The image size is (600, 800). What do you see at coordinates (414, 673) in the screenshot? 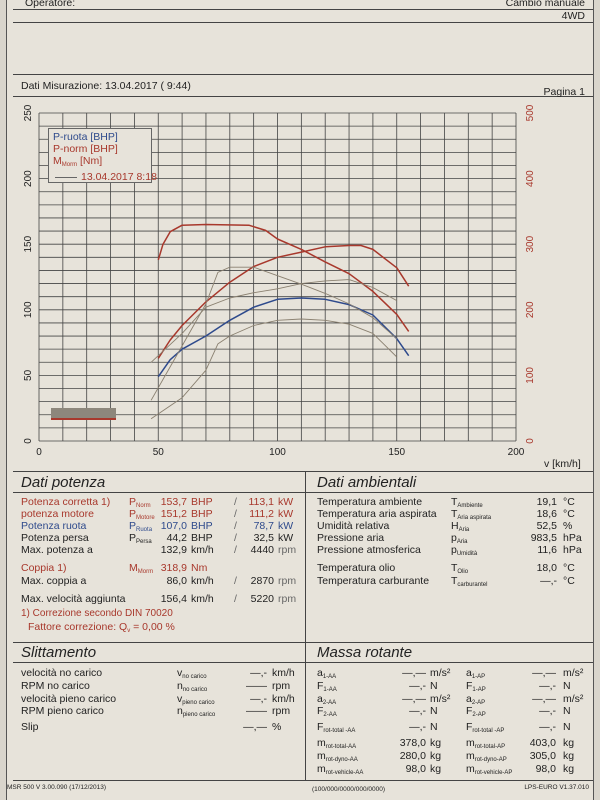
I see `mass-value-aa: —,—` at bounding box center [414, 673].